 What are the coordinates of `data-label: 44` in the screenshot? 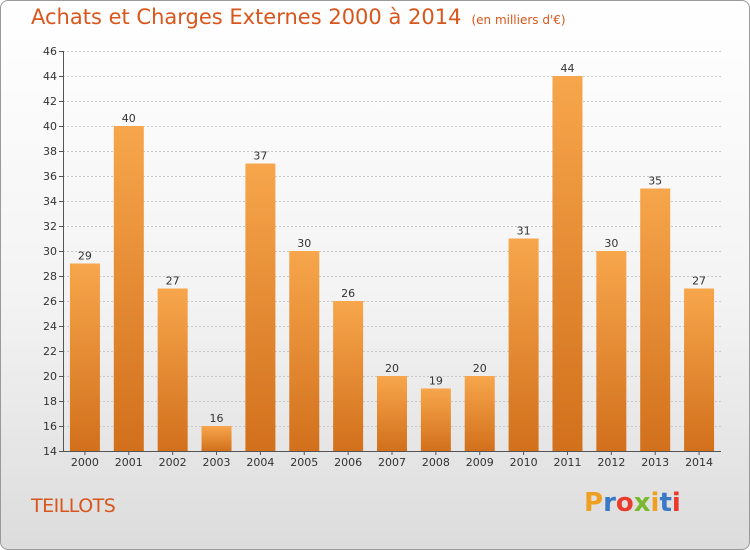 It's located at (567, 68).